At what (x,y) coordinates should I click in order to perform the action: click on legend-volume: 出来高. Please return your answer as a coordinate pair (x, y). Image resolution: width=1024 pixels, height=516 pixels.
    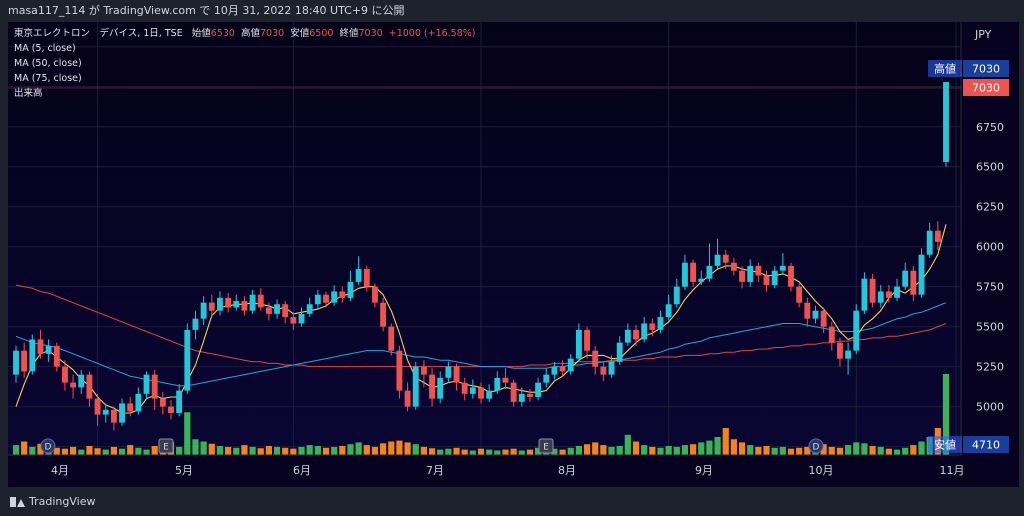
    Looking at the image, I should click on (28, 93).